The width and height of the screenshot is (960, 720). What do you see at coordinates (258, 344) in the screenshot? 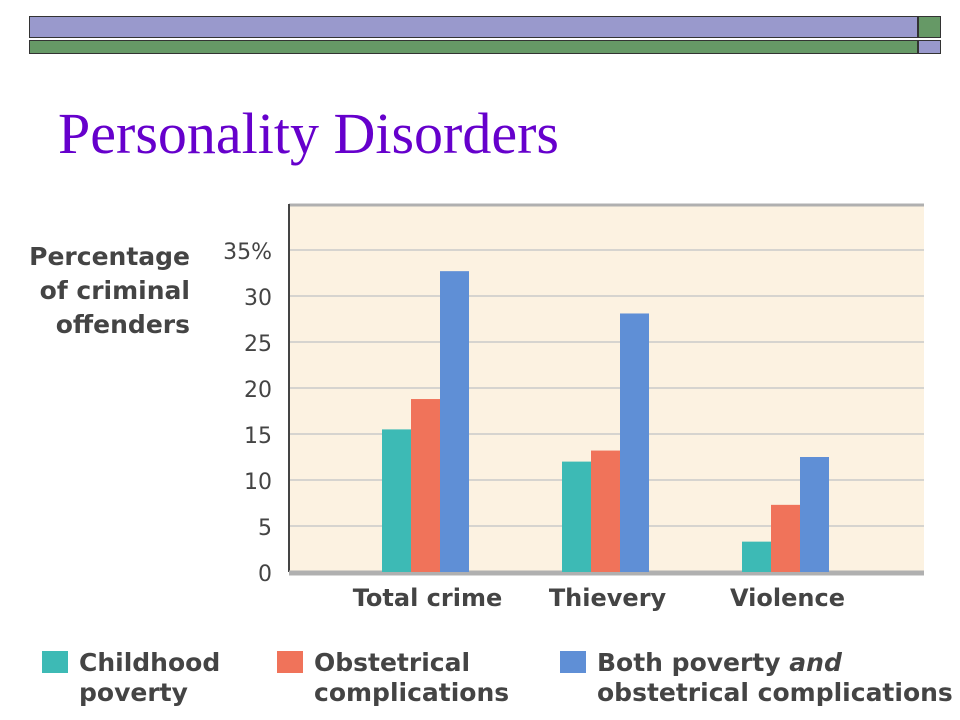
I see `y-tick-label: 25` at bounding box center [258, 344].